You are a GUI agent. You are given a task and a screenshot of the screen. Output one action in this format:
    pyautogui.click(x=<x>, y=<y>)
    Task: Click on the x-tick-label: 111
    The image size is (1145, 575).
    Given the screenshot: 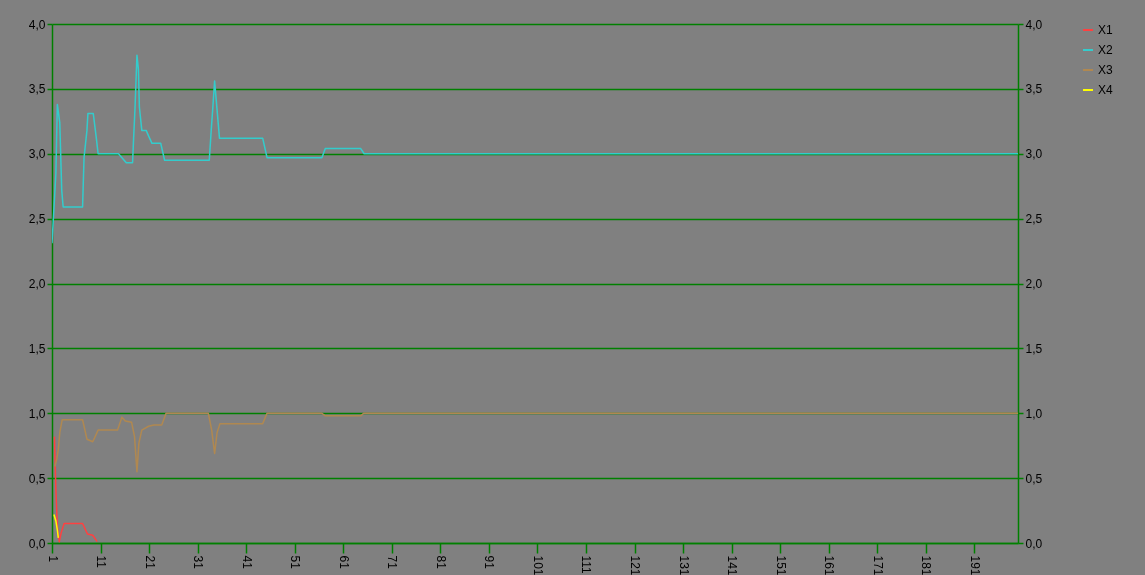 What is the action you would take?
    pyautogui.click(x=586, y=565)
    